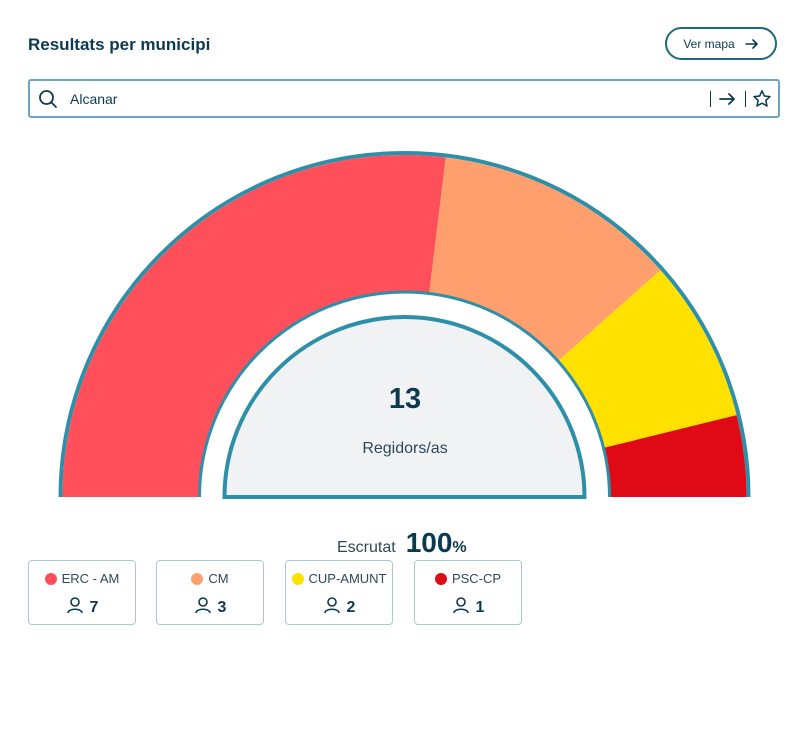 The width and height of the screenshot is (809, 737). I want to click on view-map-button: Ver mapa, so click(721, 43).